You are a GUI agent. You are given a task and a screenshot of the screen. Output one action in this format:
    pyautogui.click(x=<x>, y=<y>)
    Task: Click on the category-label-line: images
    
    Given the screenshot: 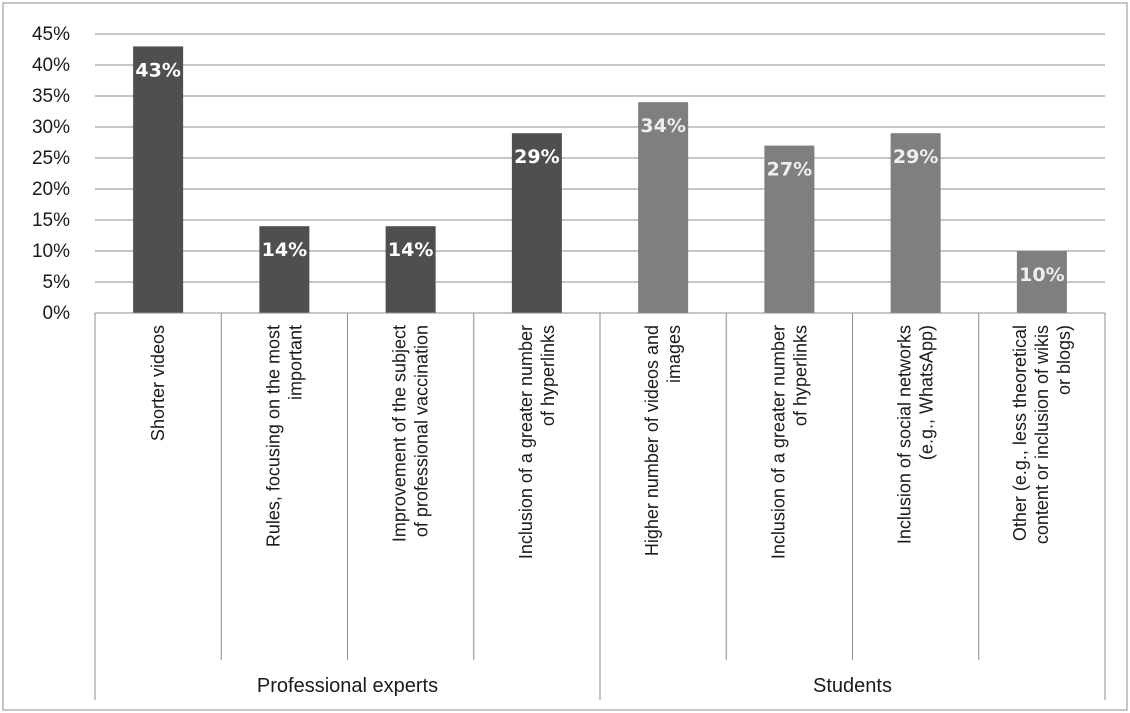 What is the action you would take?
    pyautogui.click(x=674, y=354)
    